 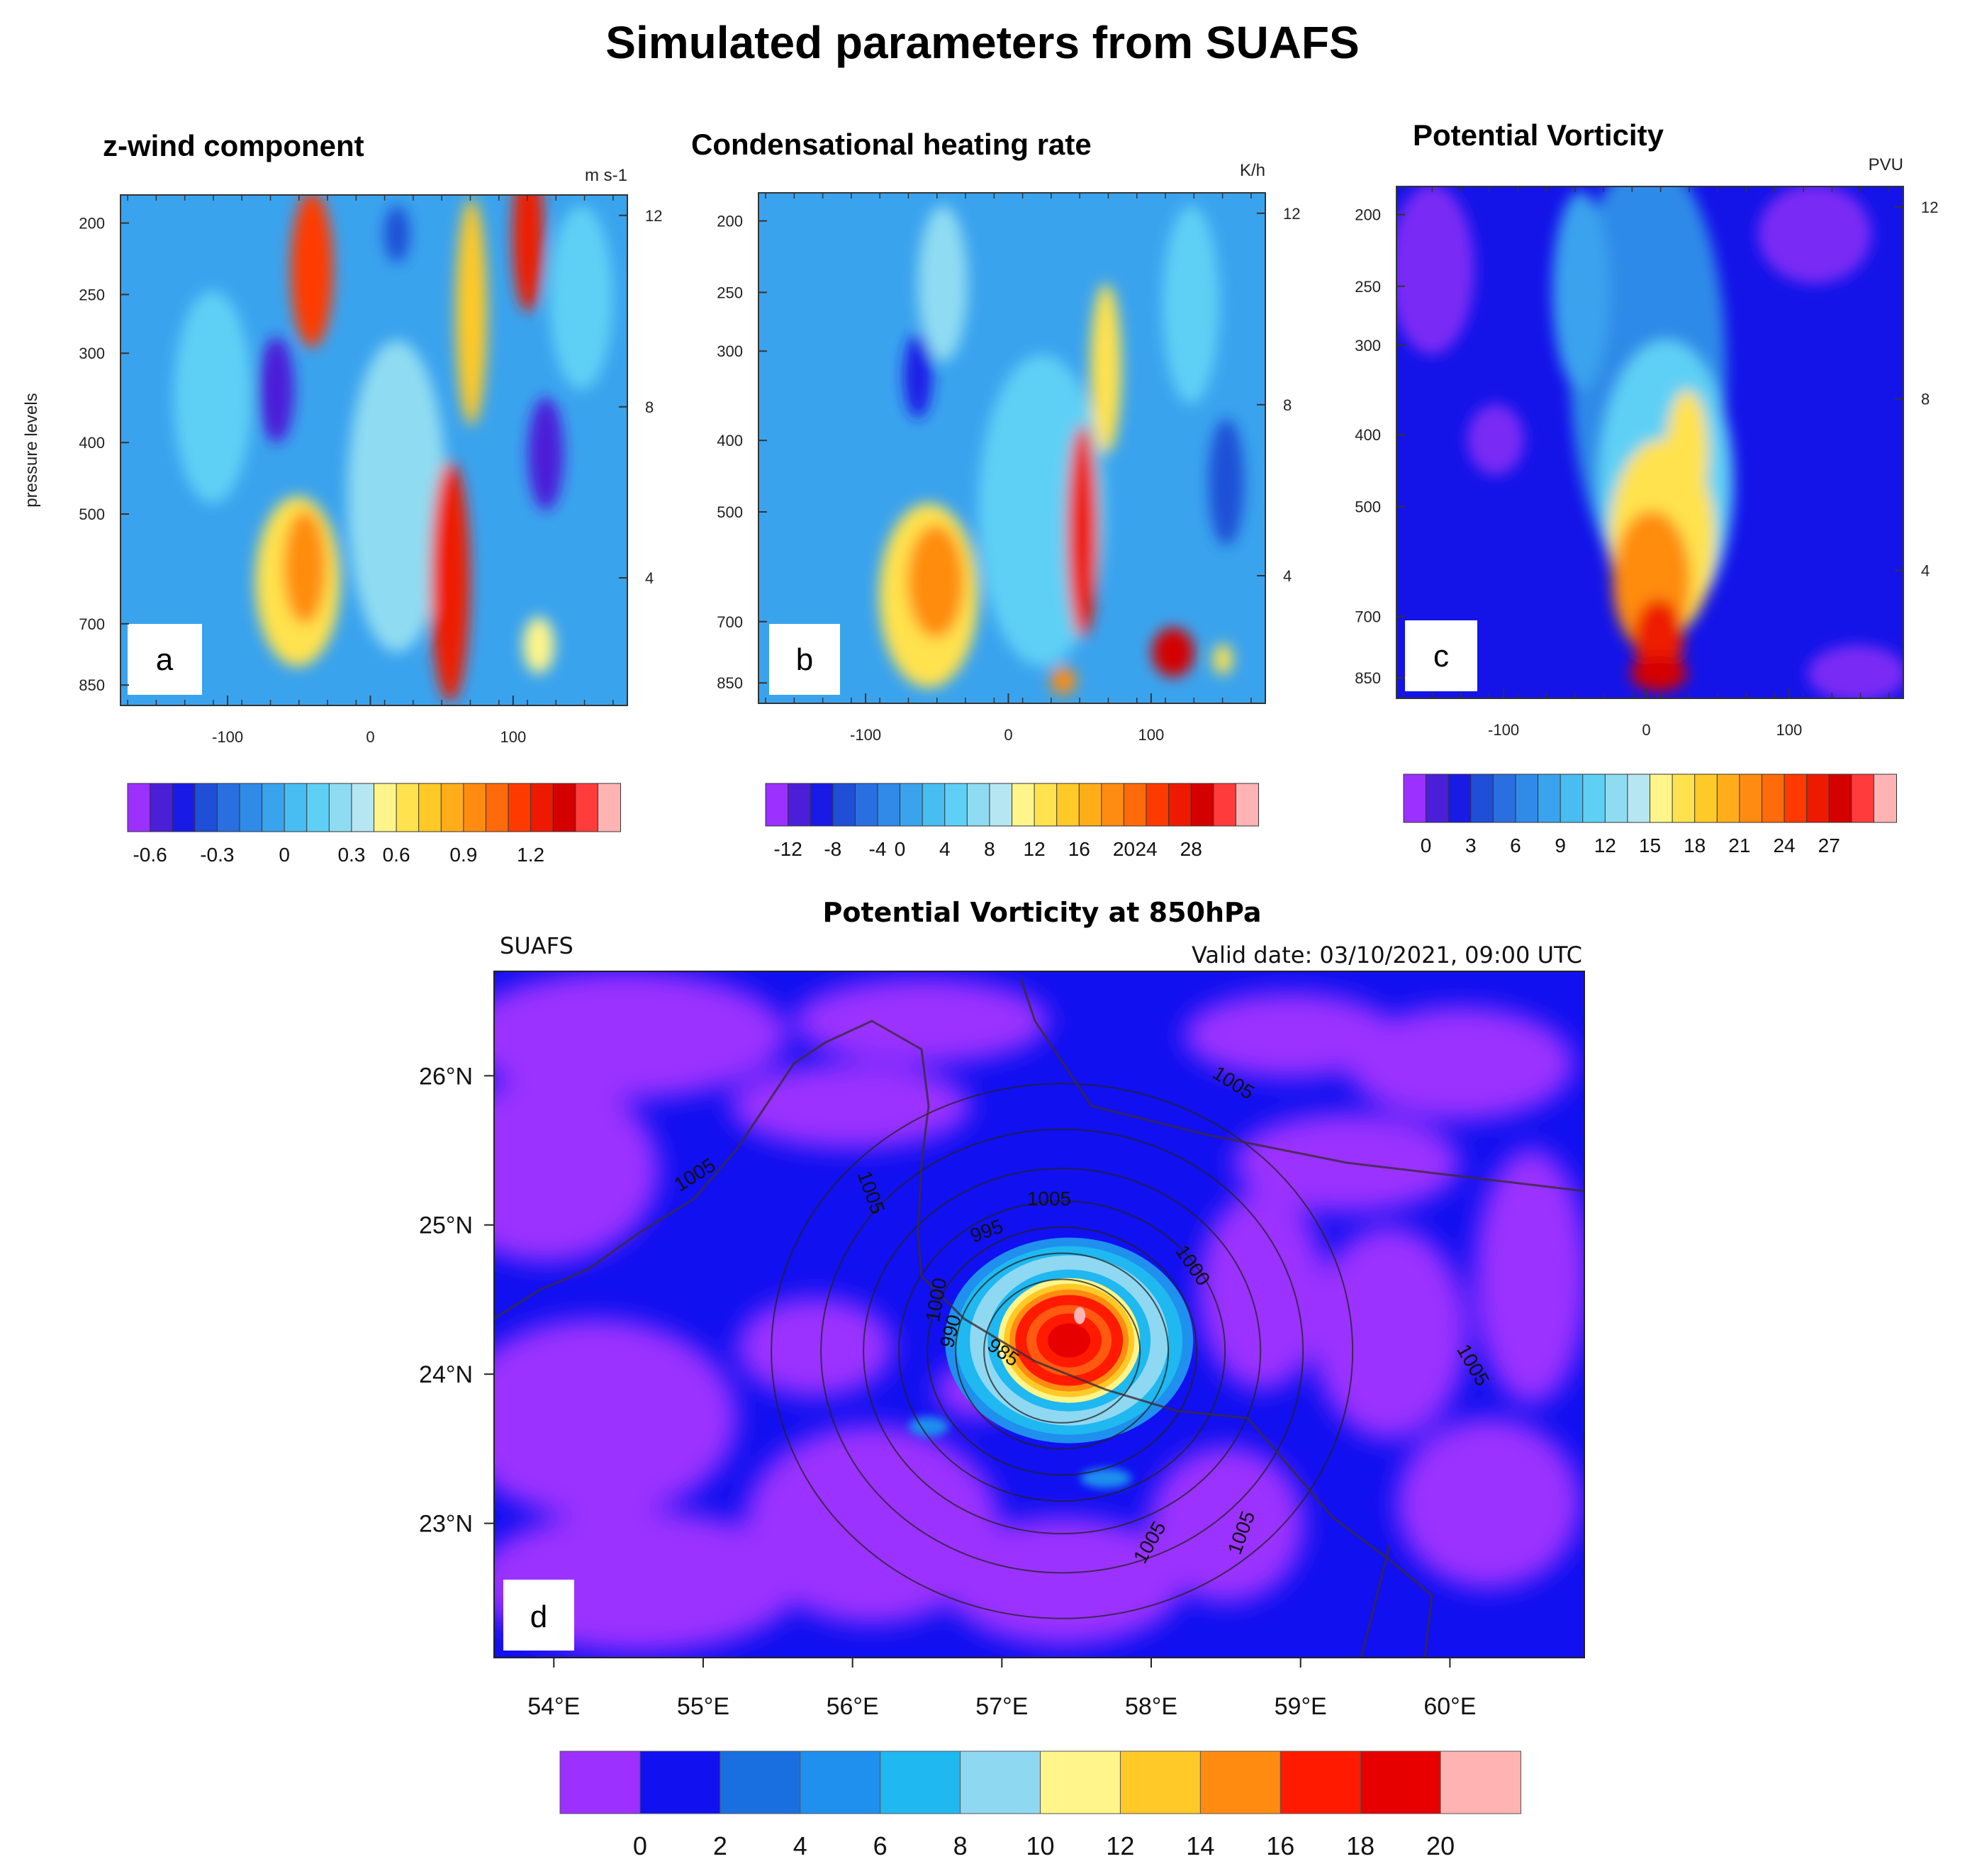 What do you see at coordinates (1040, 1845) in the screenshot?
I see `colorbar-label: 10` at bounding box center [1040, 1845].